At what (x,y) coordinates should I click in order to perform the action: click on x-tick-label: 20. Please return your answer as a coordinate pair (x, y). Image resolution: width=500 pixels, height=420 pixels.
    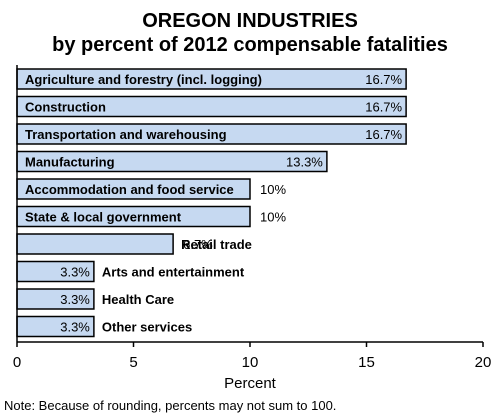
    Looking at the image, I should click on (483, 362).